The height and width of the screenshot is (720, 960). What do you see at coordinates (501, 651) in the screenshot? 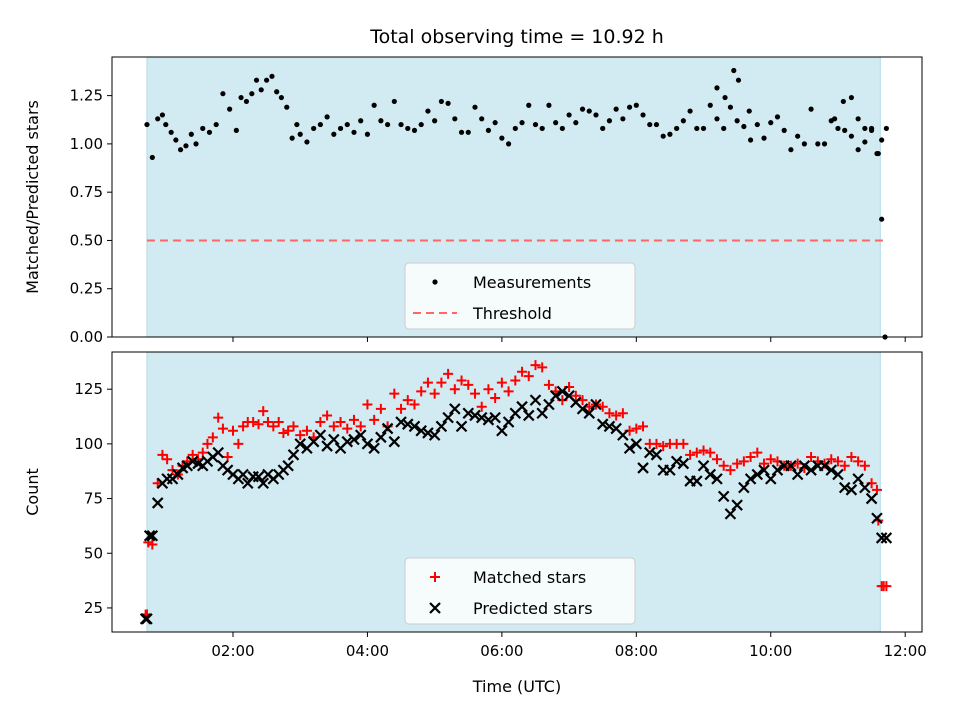
I see `x-tick-label: 06:00` at bounding box center [501, 651].